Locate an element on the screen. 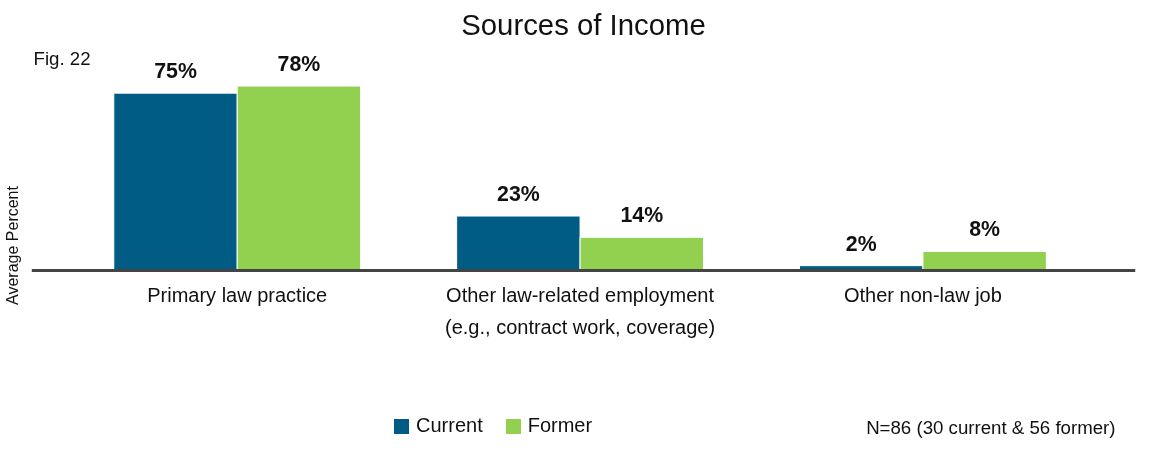 This screenshot has height=457, width=1159. data-label: 8% is located at coordinates (985, 229).